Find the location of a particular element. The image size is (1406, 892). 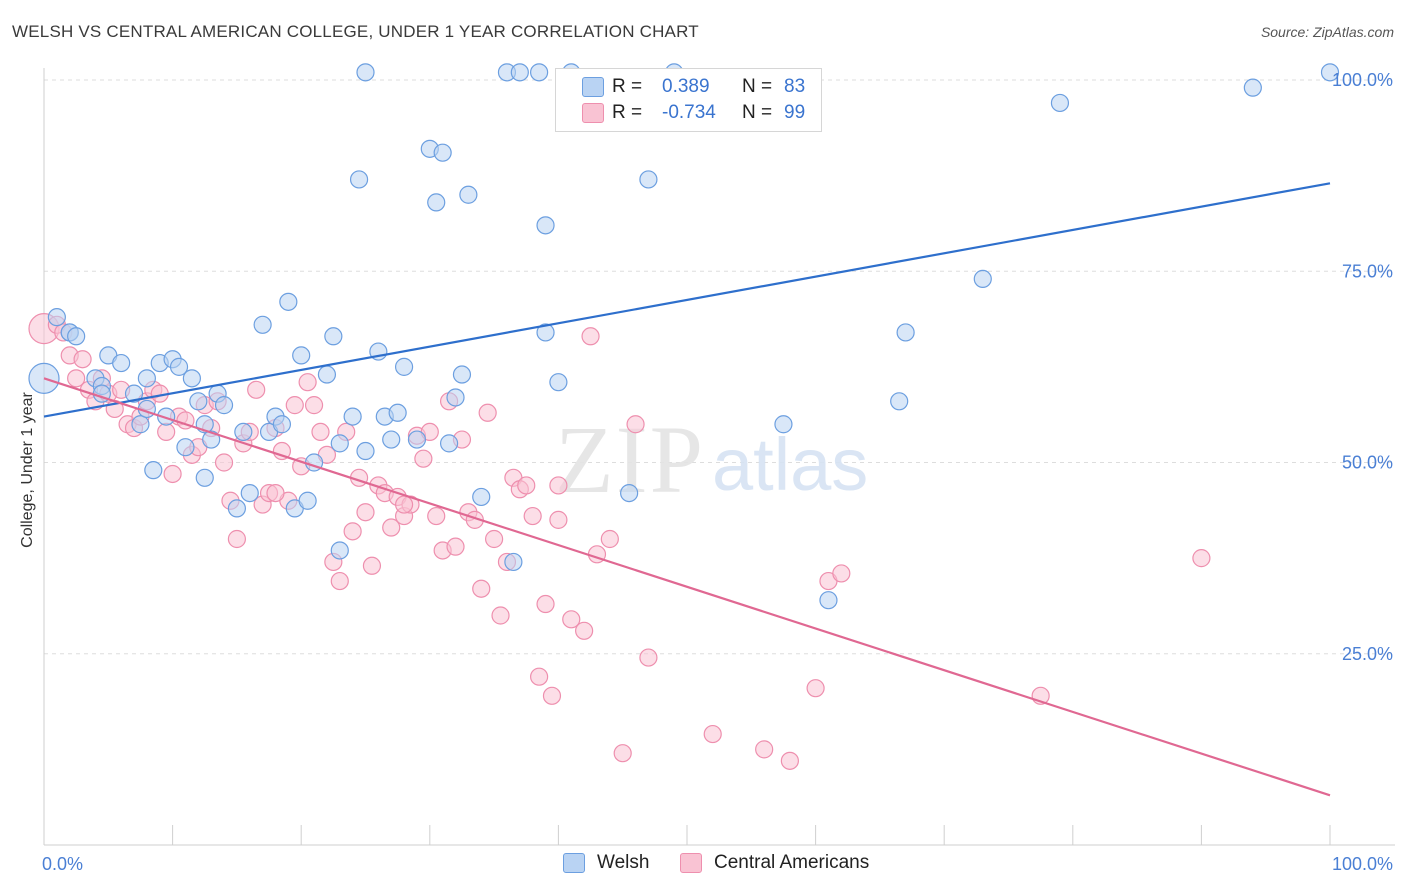

y-axis-label: College, Under 1 year is located at coordinates (27, 470).